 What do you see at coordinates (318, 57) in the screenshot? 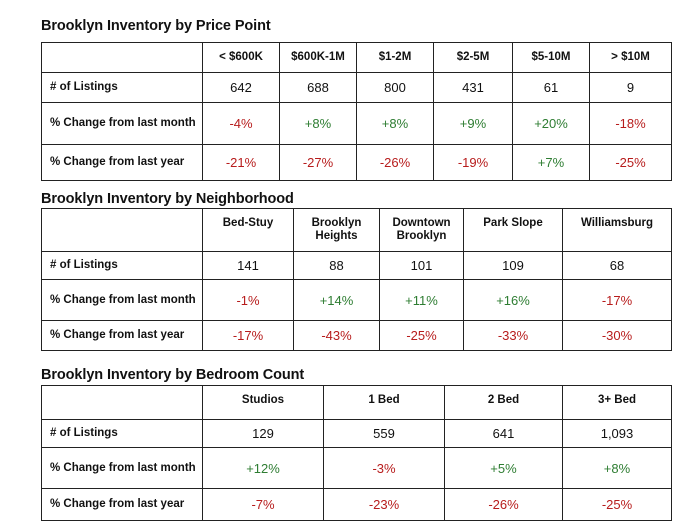
I see `column-header: $600K-1M` at bounding box center [318, 57].